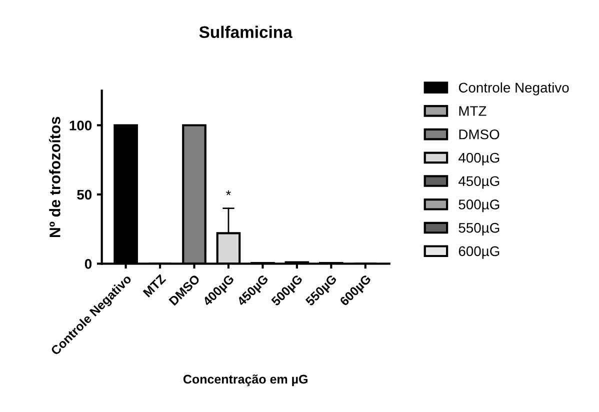 Image resolution: width=599 pixels, height=412 pixels. What do you see at coordinates (54, 177) in the screenshot?
I see `y-axis-title: Nº de trofozoítos` at bounding box center [54, 177].